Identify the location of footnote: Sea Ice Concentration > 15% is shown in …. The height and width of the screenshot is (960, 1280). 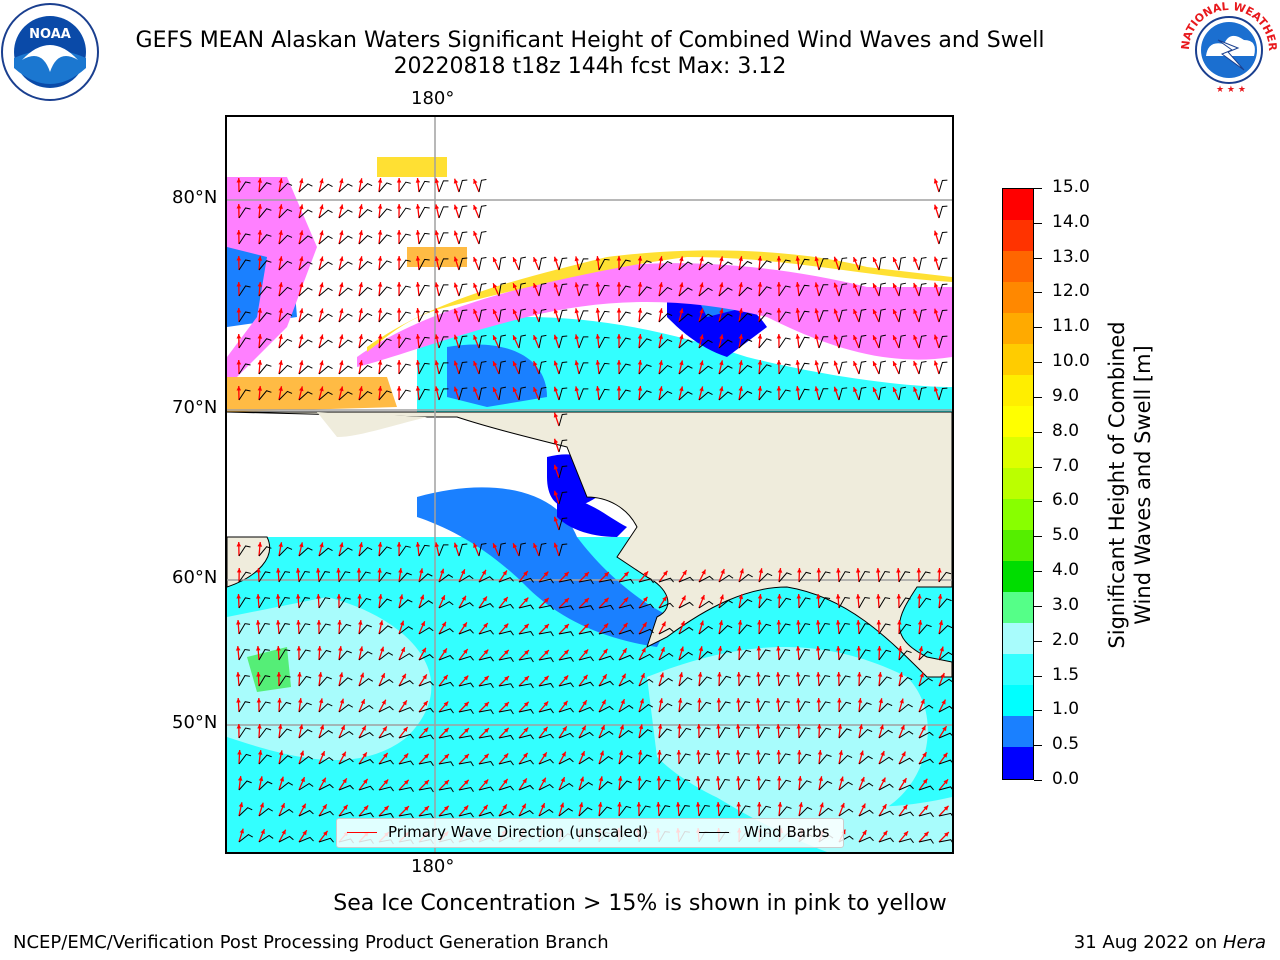
(640, 903).